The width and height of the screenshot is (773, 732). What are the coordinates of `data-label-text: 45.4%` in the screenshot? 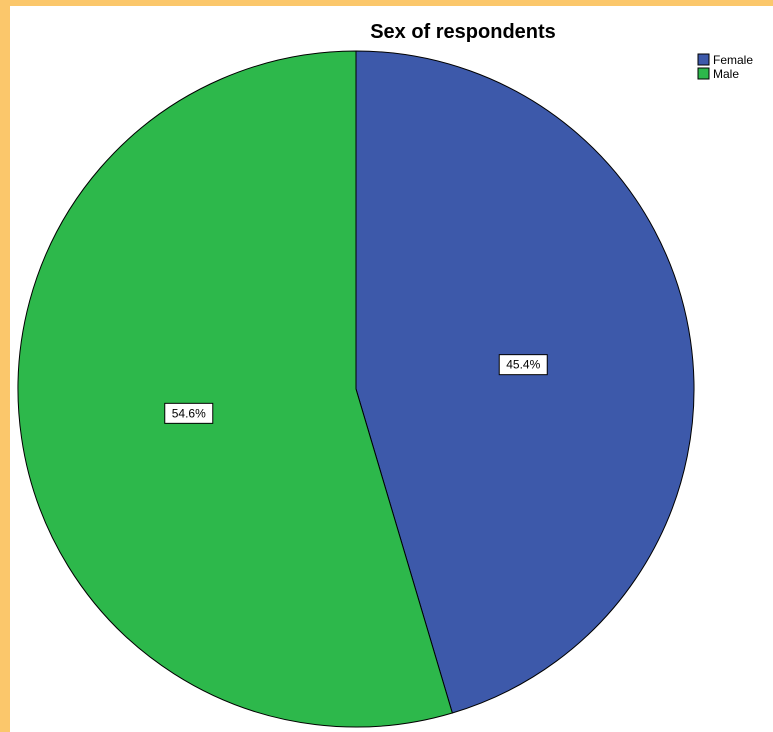 It's located at (523, 365).